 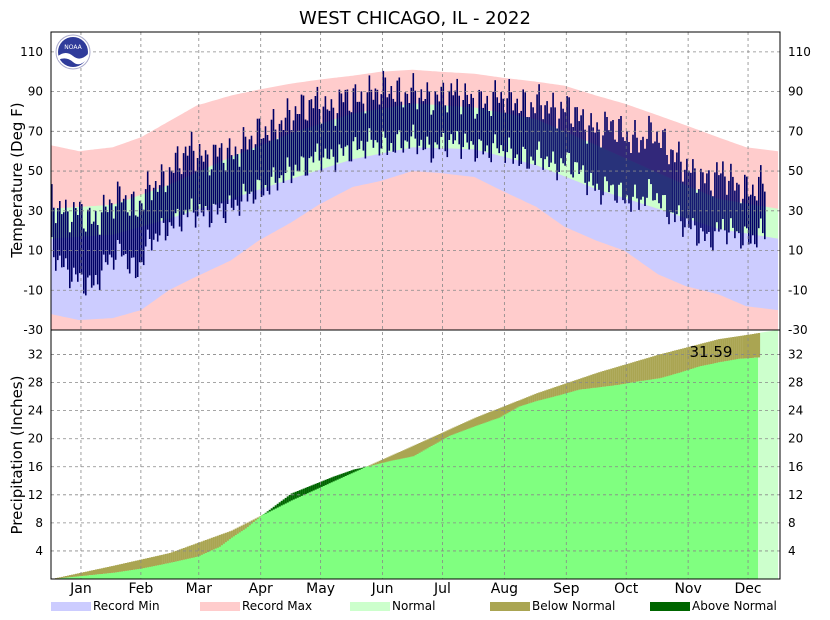 What do you see at coordinates (626, 589) in the screenshot?
I see `month-label: Oct` at bounding box center [626, 589].